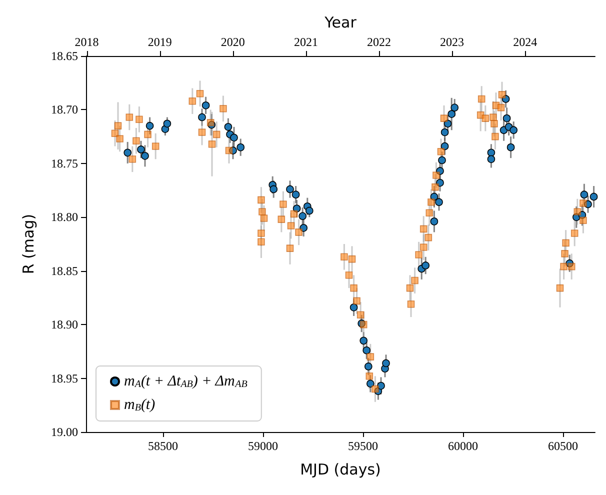  Describe the element at coordinates (64, 163) in the screenshot. I see `y-tick-label: 18.75` at that location.